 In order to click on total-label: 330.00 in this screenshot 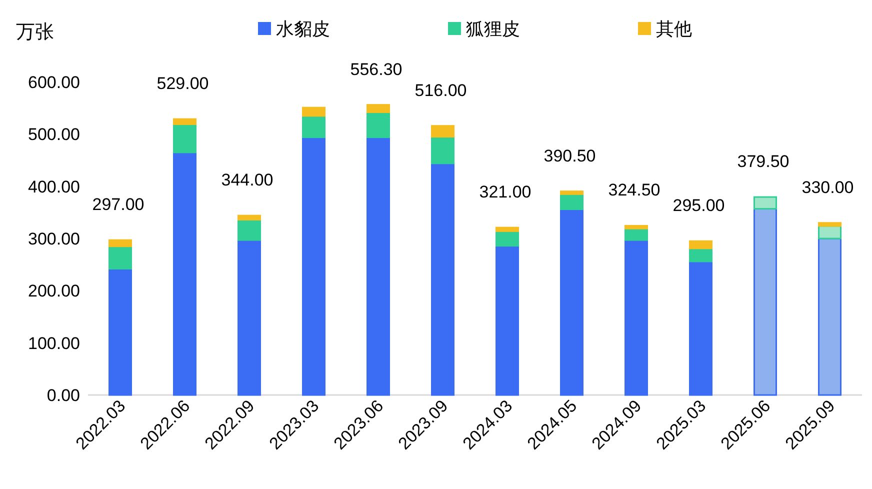, I will do `click(828, 187)`.